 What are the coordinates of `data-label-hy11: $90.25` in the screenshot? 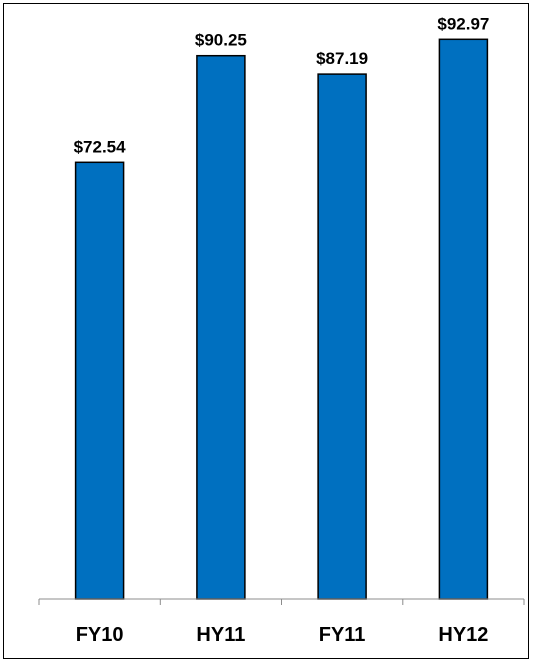 It's located at (221, 40).